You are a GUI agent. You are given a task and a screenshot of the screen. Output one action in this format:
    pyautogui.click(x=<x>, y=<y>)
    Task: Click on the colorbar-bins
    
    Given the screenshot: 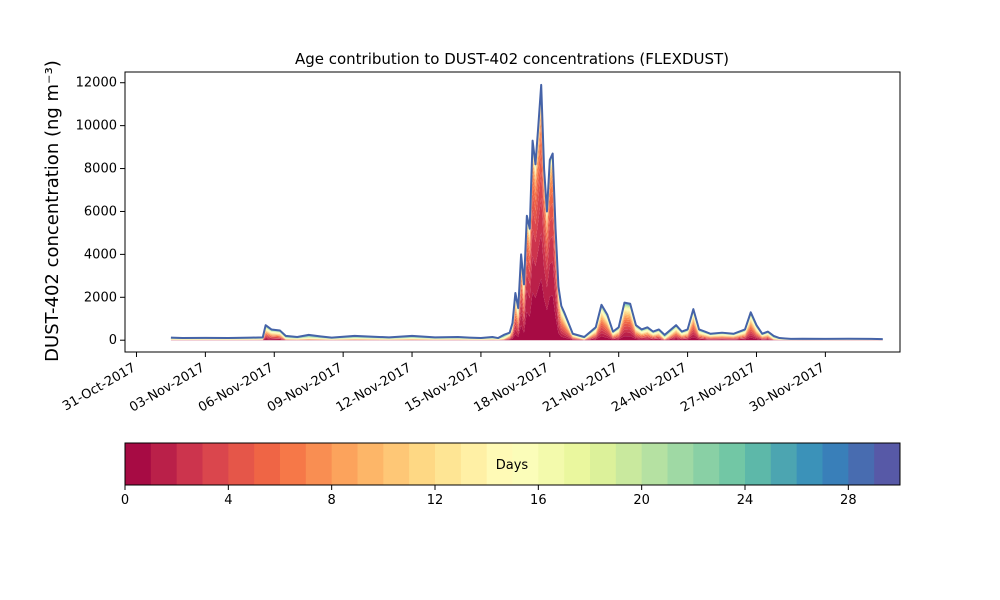 What is the action you would take?
    pyautogui.click(x=513, y=464)
    